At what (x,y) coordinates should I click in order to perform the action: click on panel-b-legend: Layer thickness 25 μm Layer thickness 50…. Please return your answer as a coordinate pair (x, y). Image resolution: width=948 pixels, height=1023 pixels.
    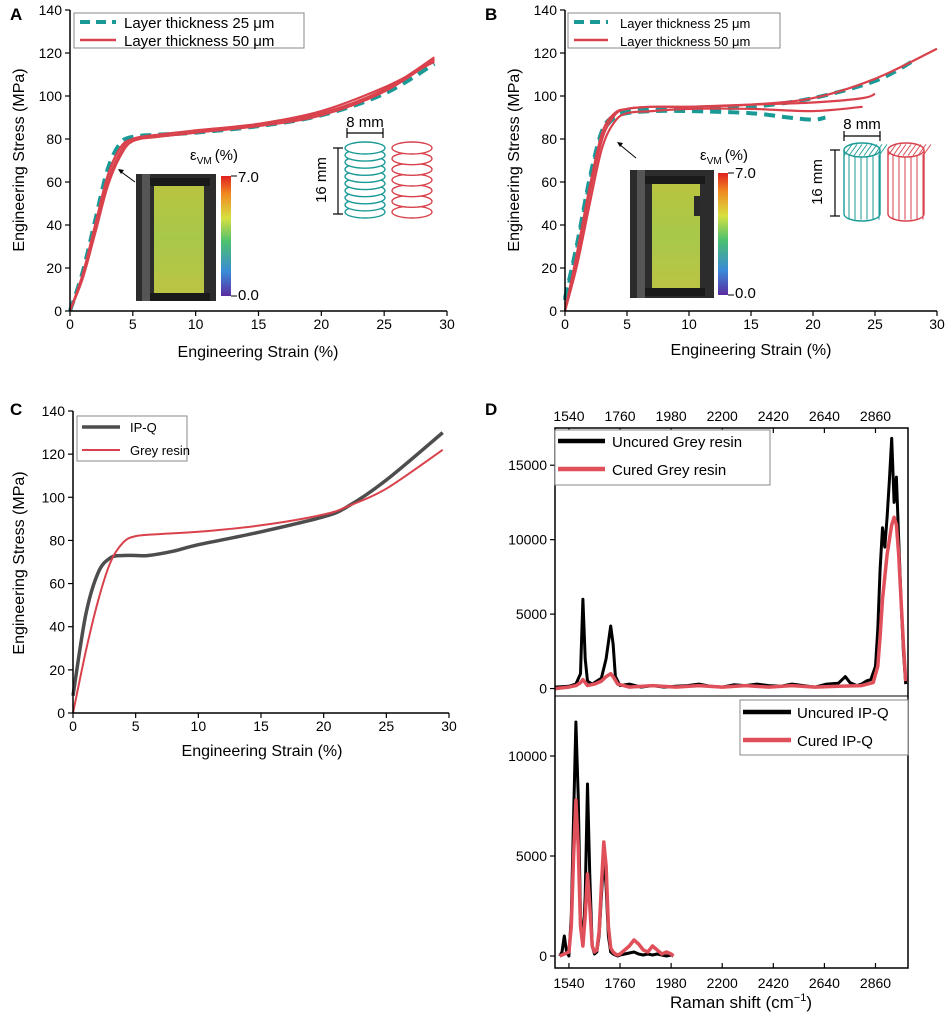
    Looking at the image, I should click on (674, 30).